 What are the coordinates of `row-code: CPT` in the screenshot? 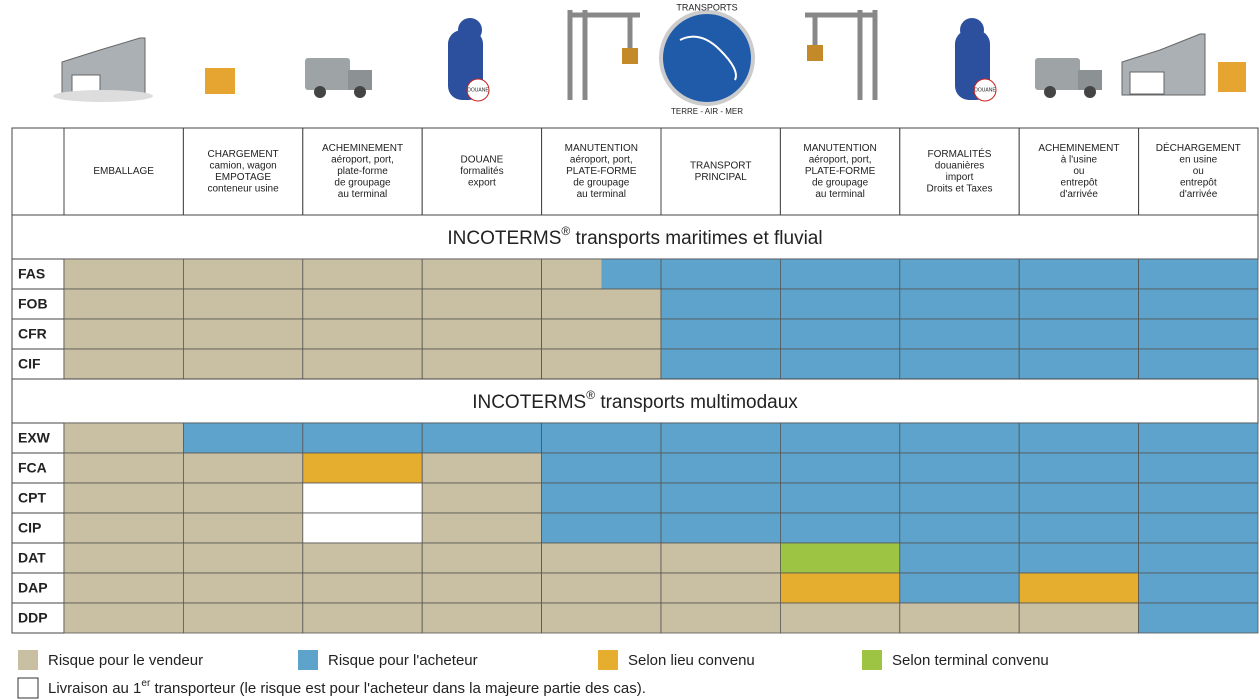 It's located at (32, 498).